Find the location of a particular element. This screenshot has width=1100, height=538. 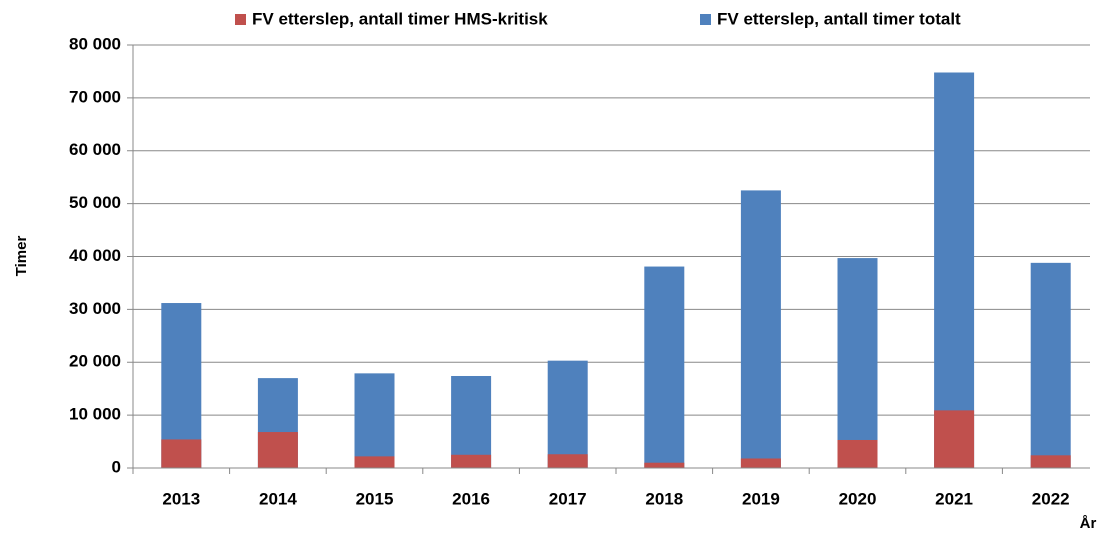

x-tick-label: 2014 is located at coordinates (278, 498).